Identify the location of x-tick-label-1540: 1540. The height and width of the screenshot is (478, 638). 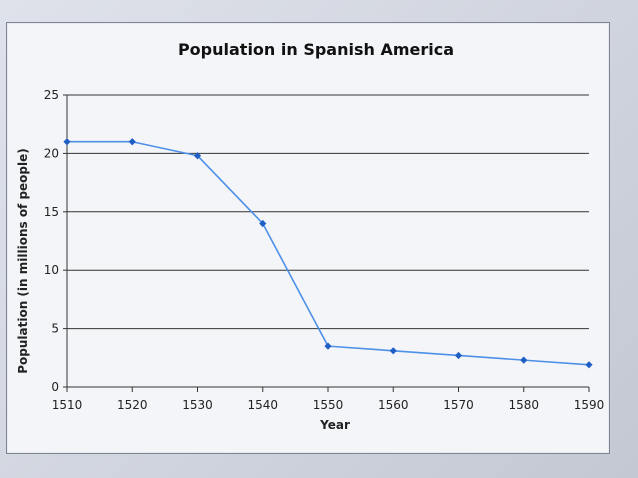
(262, 405).